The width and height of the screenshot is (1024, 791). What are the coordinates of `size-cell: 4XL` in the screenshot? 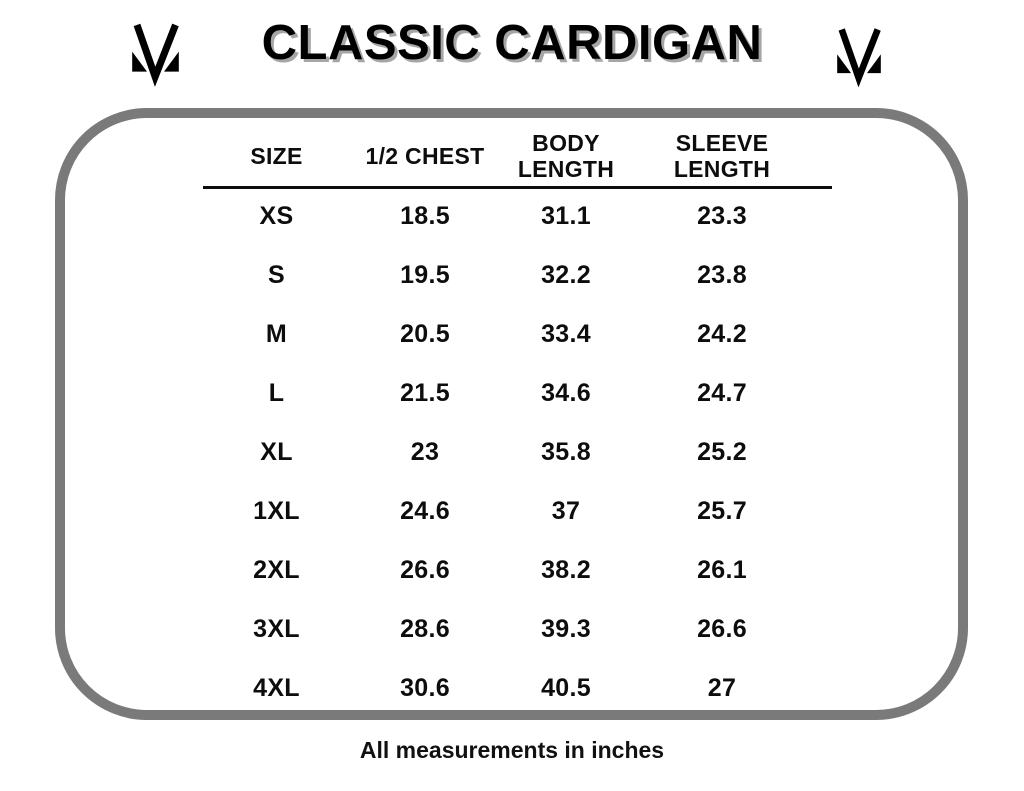 It's located at (276, 688).